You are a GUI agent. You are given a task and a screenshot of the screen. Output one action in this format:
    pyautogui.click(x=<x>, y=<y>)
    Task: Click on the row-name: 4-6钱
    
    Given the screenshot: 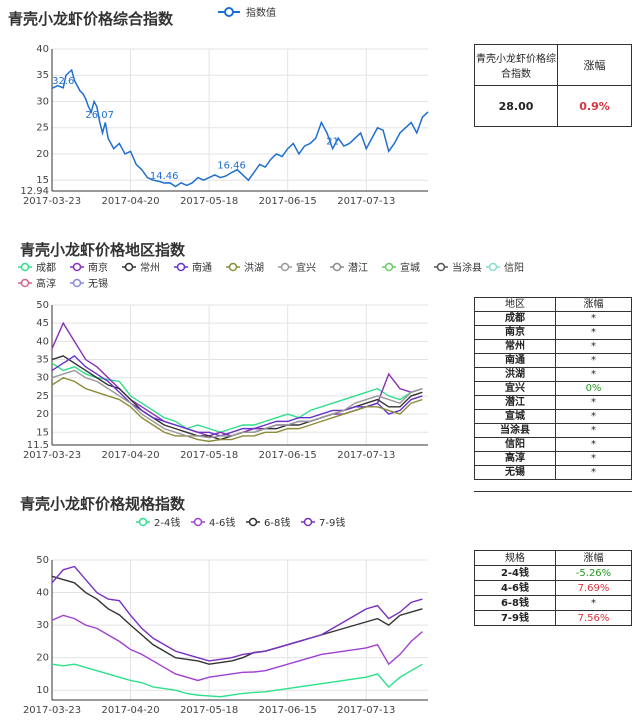 What is the action you would take?
    pyautogui.click(x=515, y=588)
    